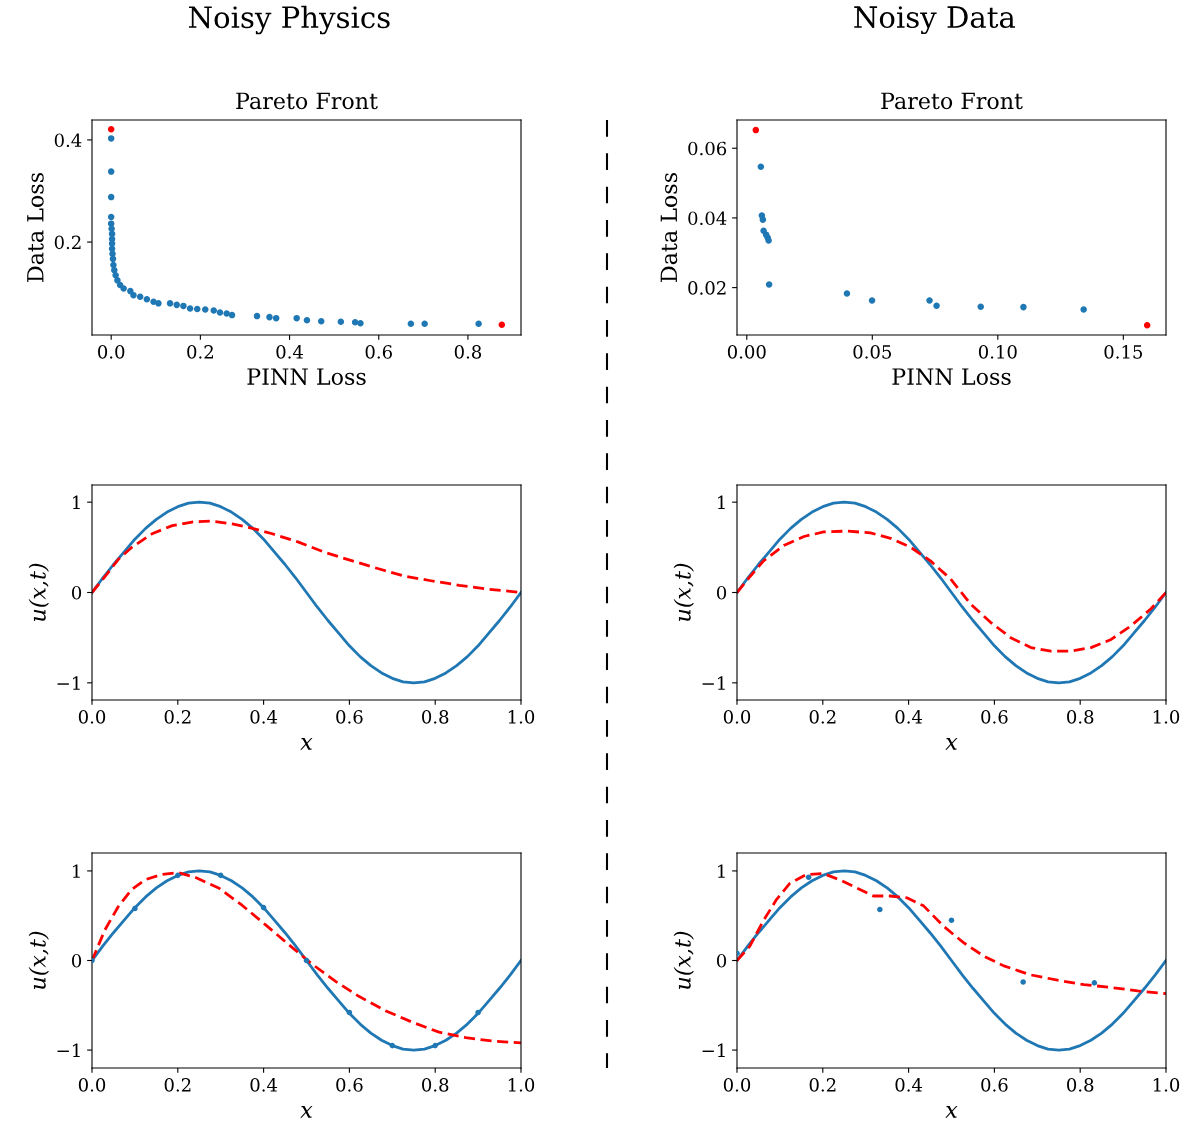 Image resolution: width=1185 pixels, height=1140 pixels. Describe the element at coordinates (1123, 352) in the screenshot. I see `x-tick-label: 0.15` at that location.